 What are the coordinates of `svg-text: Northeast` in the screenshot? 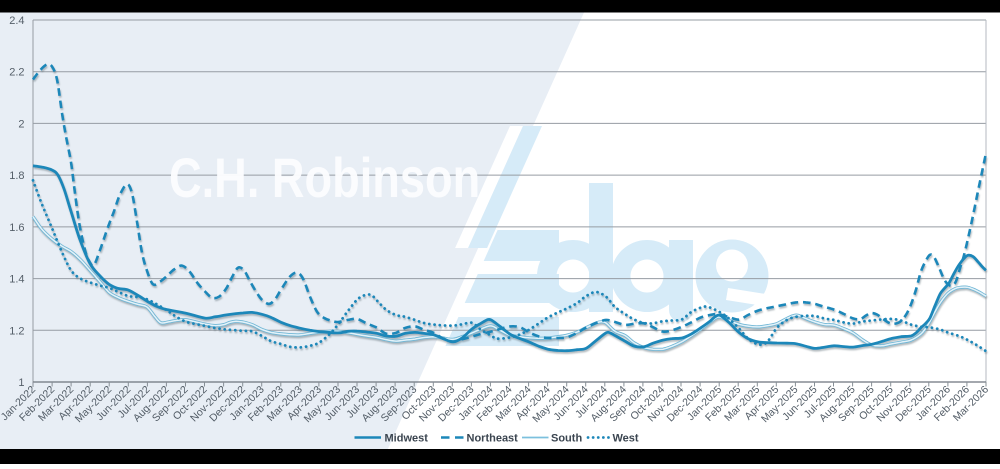 It's located at (493, 439).